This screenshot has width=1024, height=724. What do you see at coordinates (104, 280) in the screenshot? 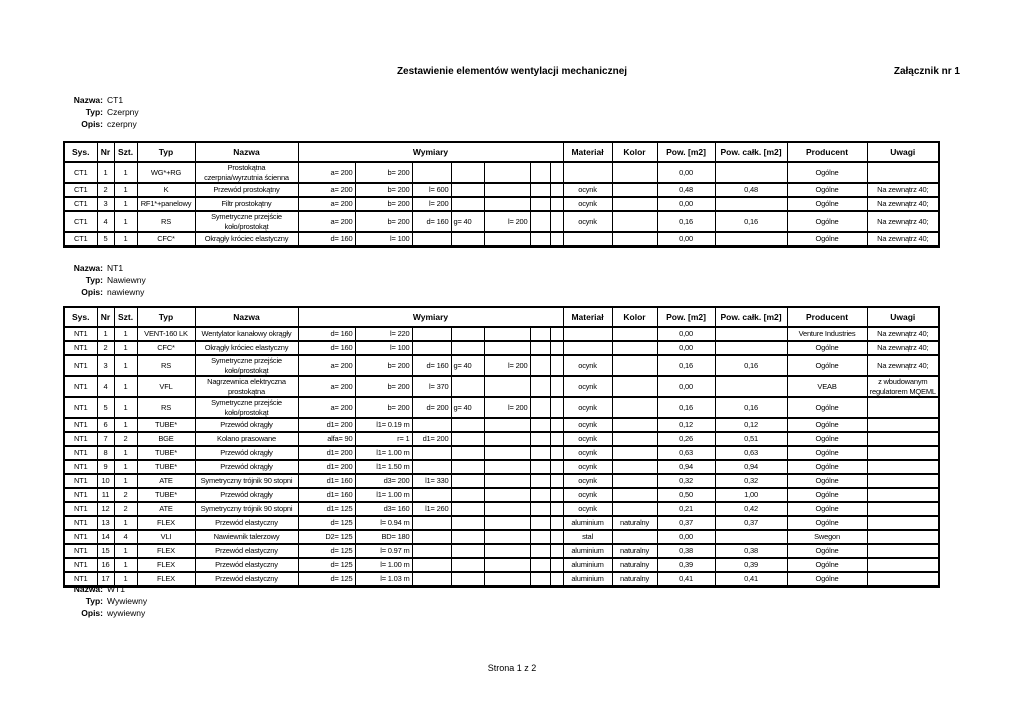
I see `info-row-typ: Typ: Nawiewny` at bounding box center [104, 280].